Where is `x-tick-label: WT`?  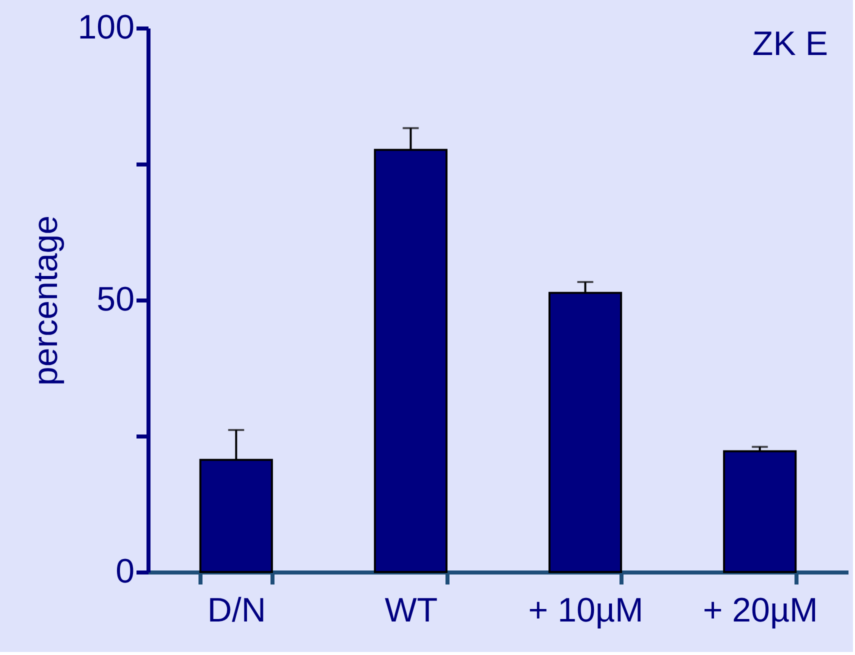
x-tick-label: WT is located at coordinates (411, 611).